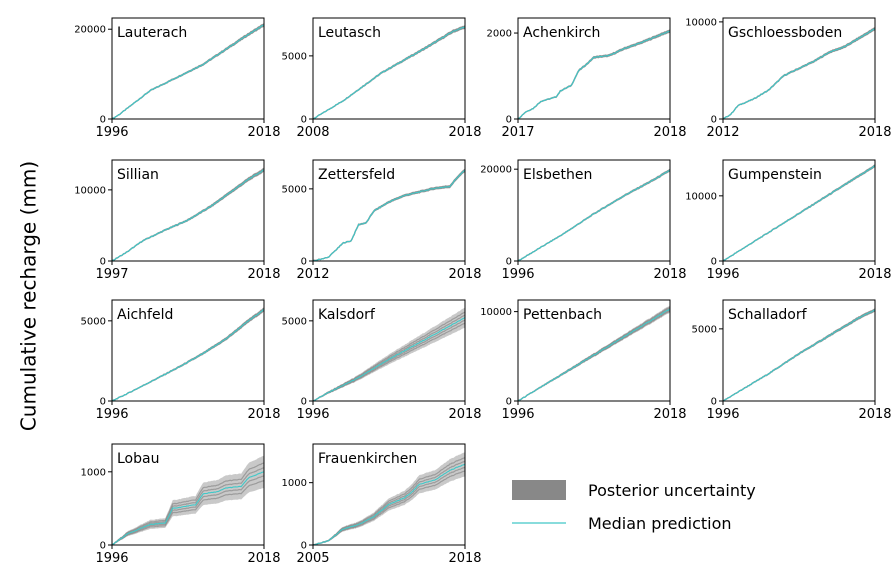  I want to click on panel-frauenkirchen: 0 1000 2005 2018 Frauenkirchen, so click(382, 504).